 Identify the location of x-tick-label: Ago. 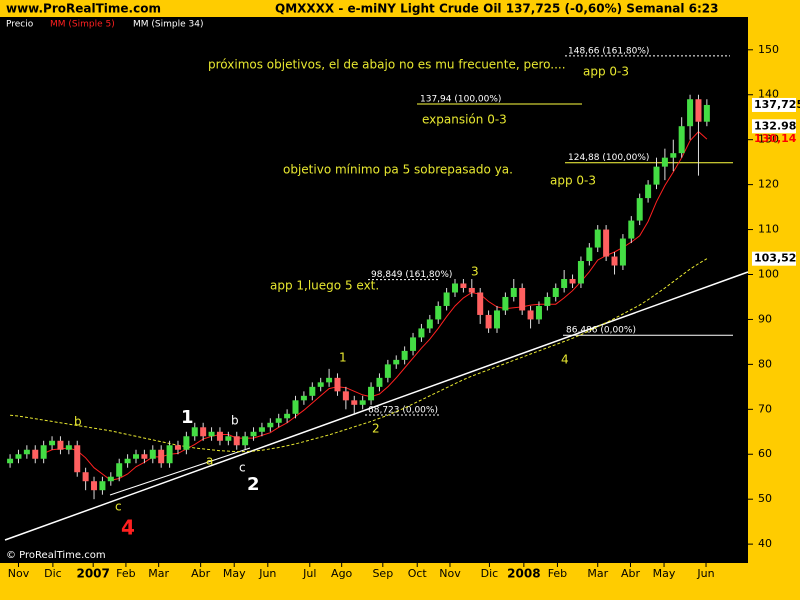
(342, 573).